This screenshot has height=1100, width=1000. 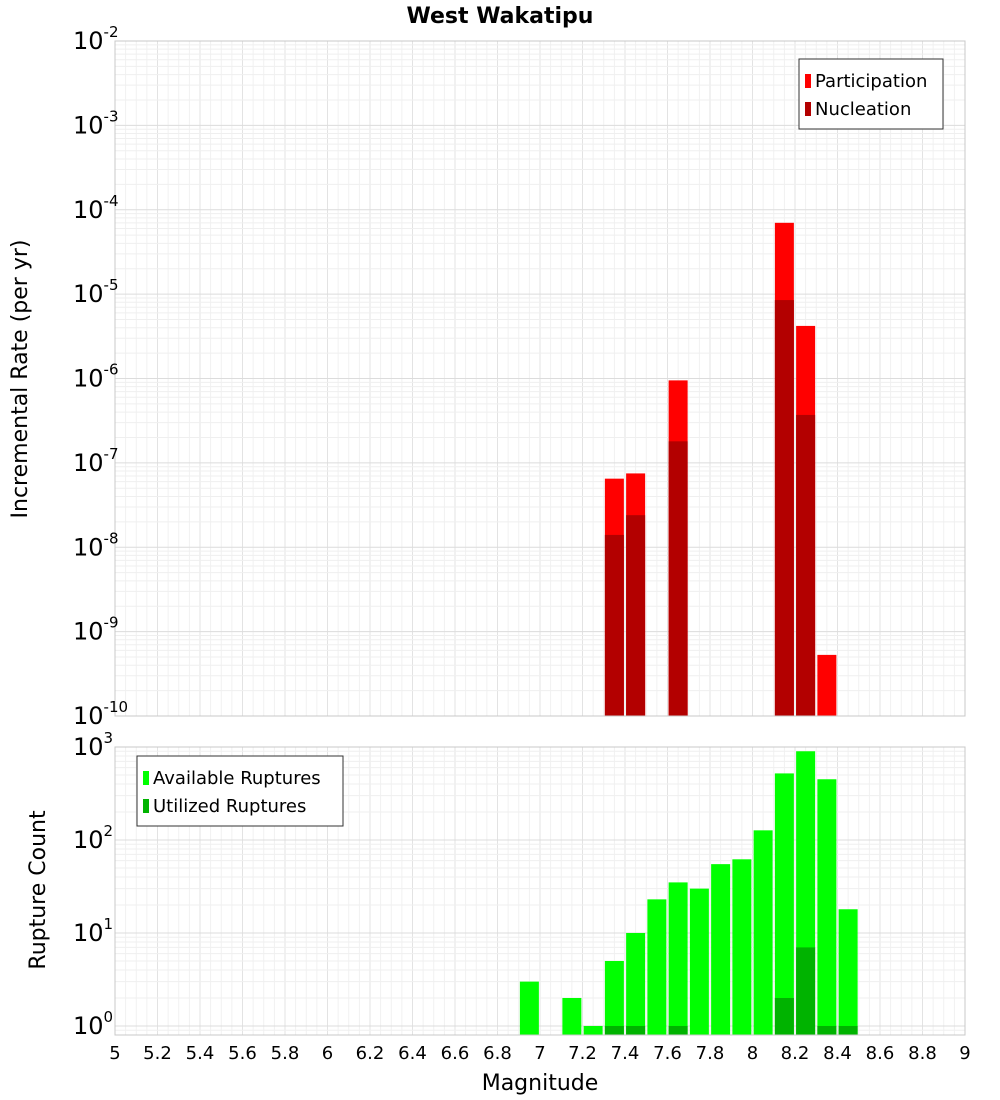 I want to click on x-tick-label: 8.6, so click(x=880, y=1053).